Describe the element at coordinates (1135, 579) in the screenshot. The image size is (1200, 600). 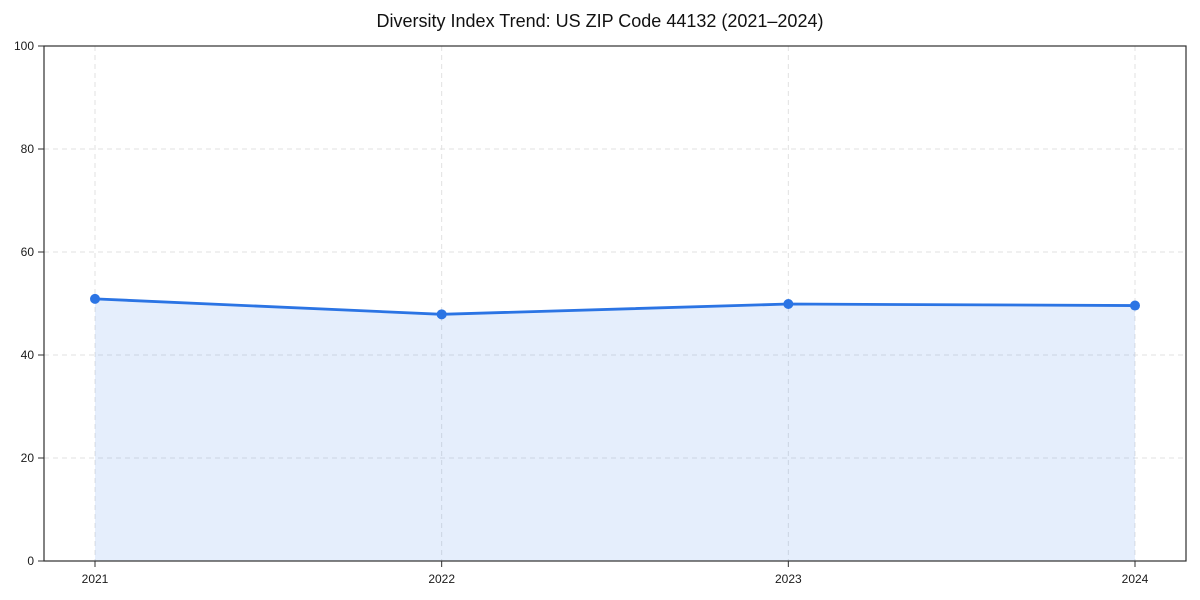
I see `x-tick-label: 2024` at that location.